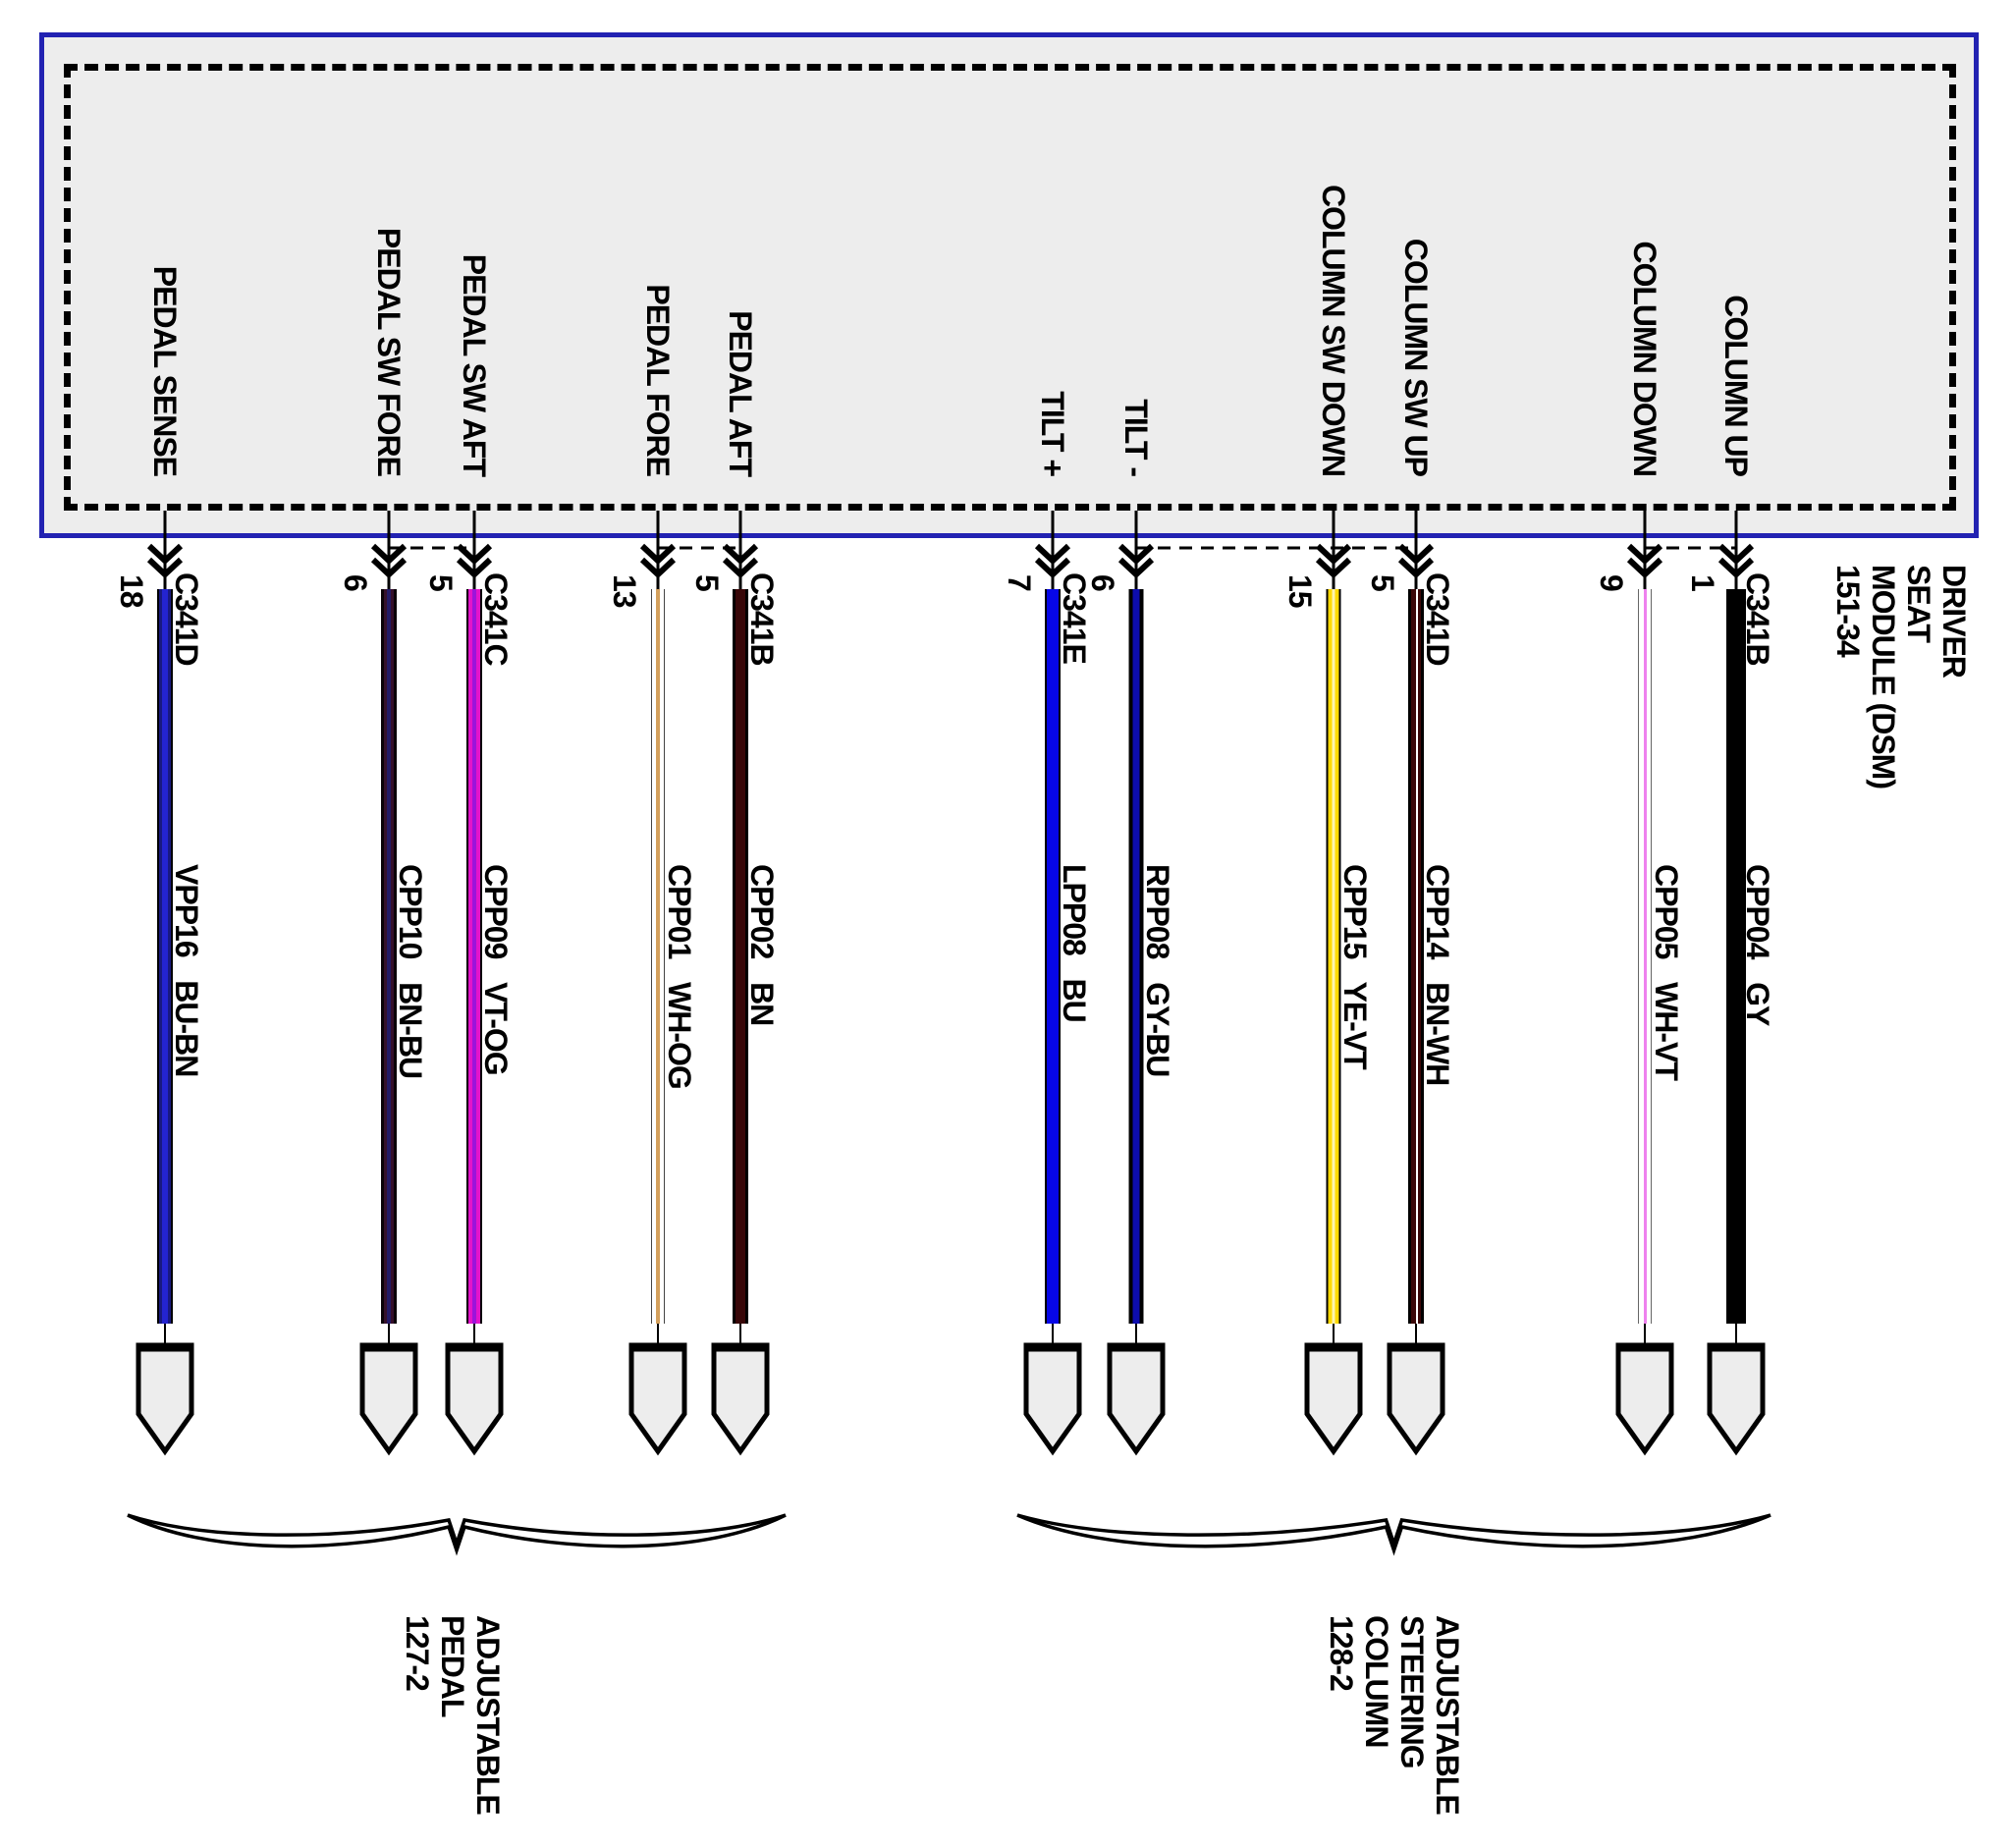 This screenshot has width=2016, height=1847. What do you see at coordinates (1901, 676) in the screenshot?
I see `module-label: DRIVER SEAT MODULE (DSM) 151-34` at bounding box center [1901, 676].